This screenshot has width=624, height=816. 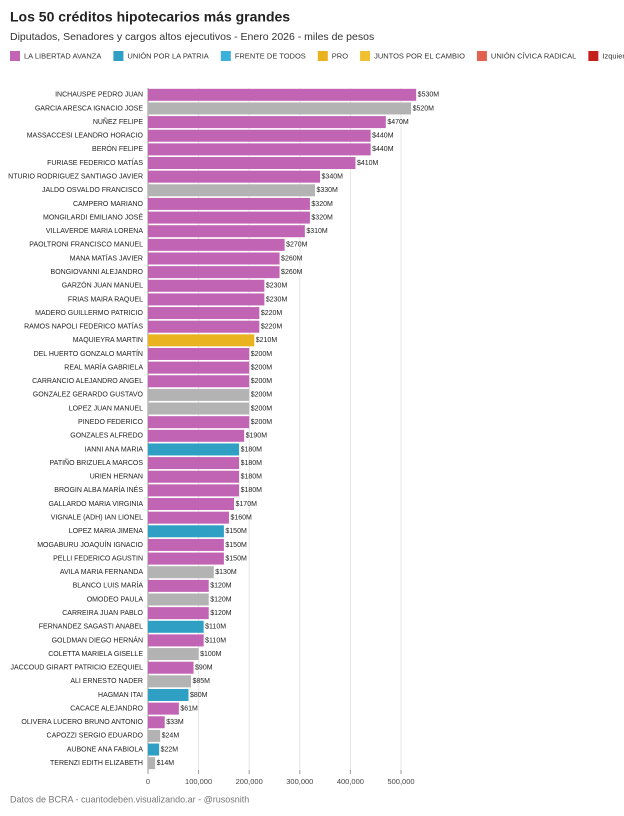 What do you see at coordinates (340, 55) in the screenshot?
I see `legend-label: PRO` at bounding box center [340, 55].